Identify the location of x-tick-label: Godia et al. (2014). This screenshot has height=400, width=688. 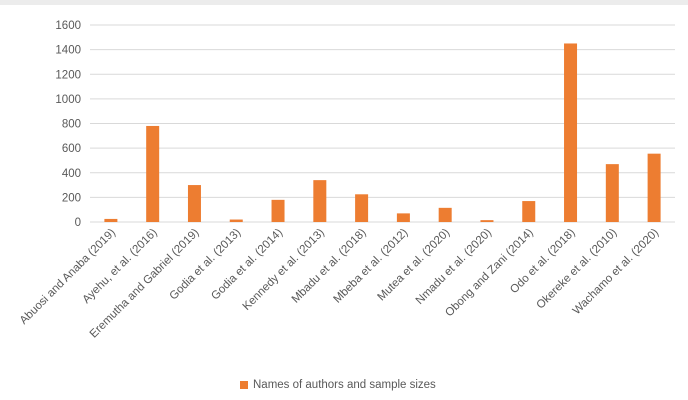
(247, 265).